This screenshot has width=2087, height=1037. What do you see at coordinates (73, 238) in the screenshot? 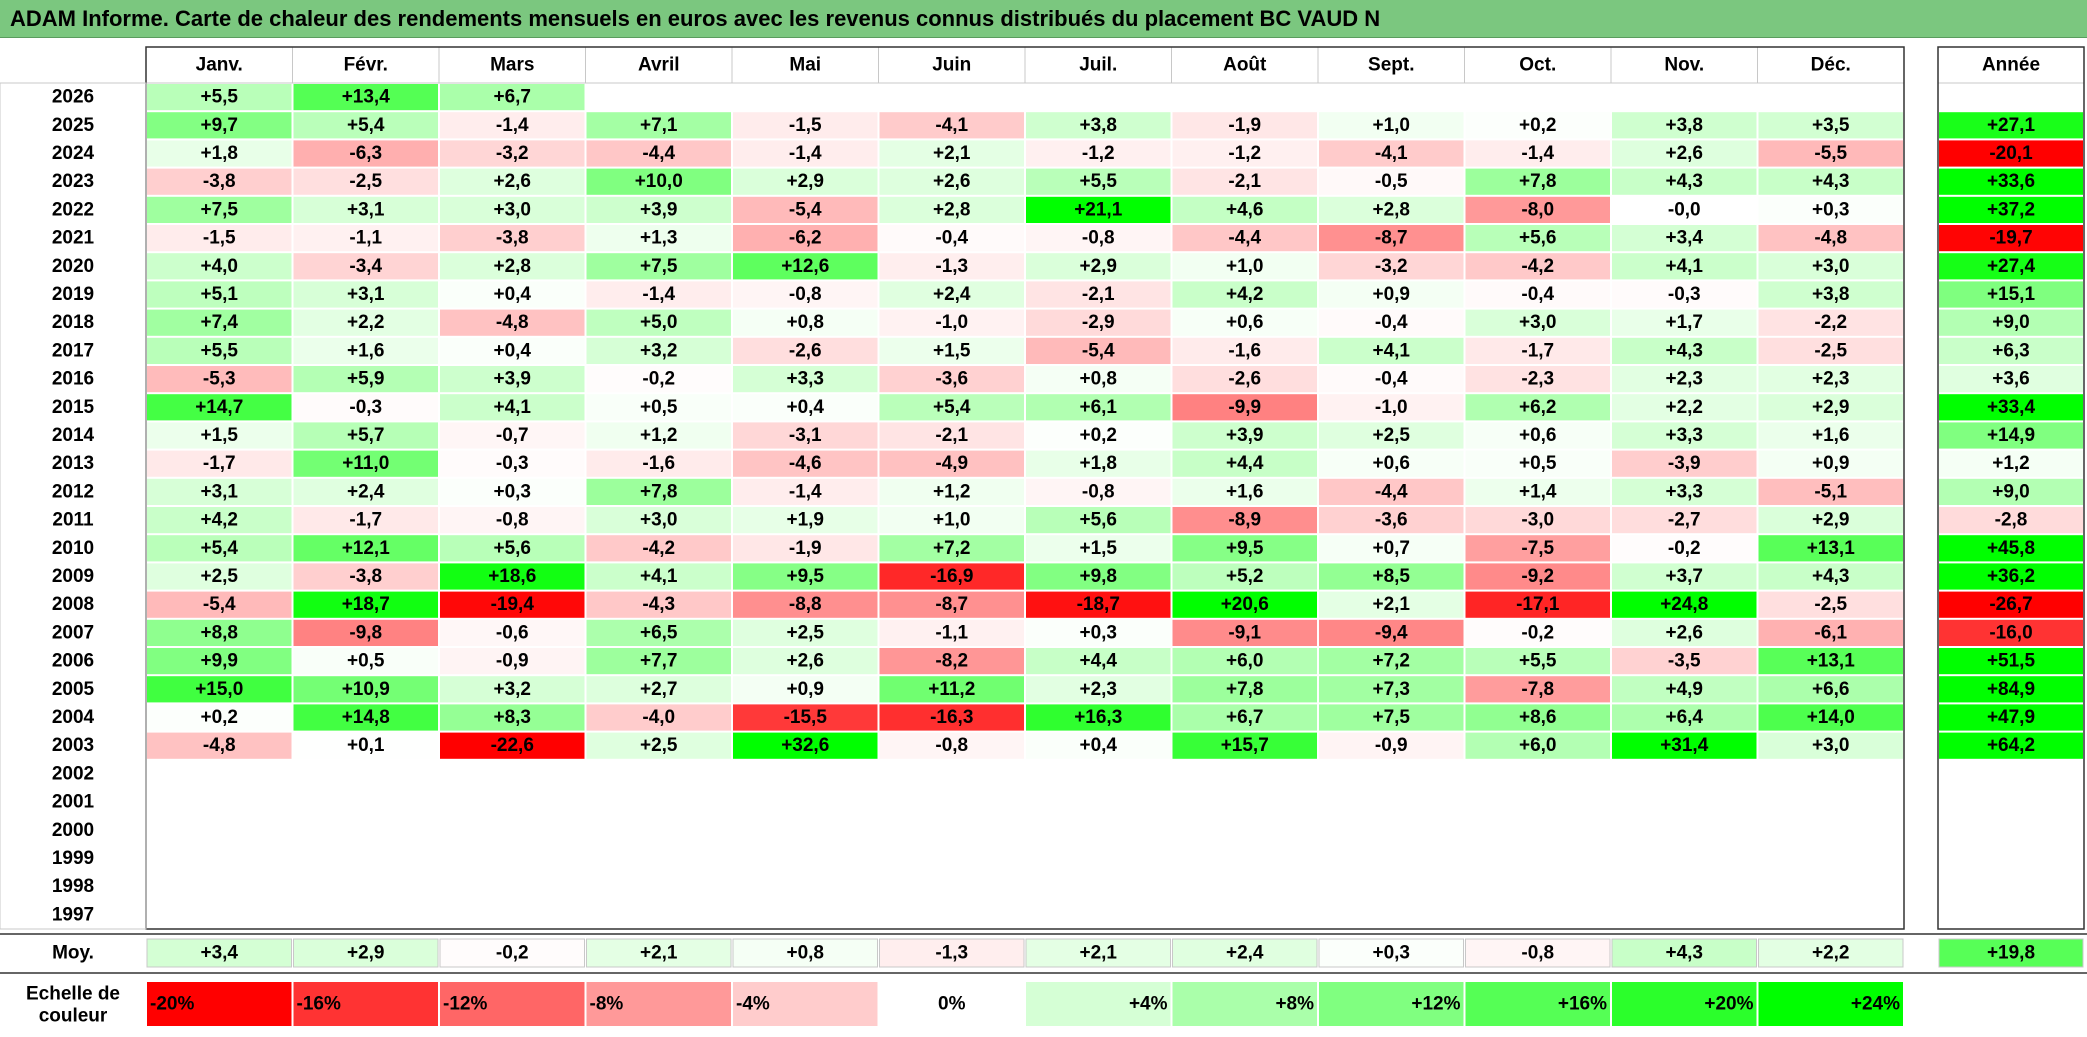
I see `row-year-label: 2021` at bounding box center [73, 238].